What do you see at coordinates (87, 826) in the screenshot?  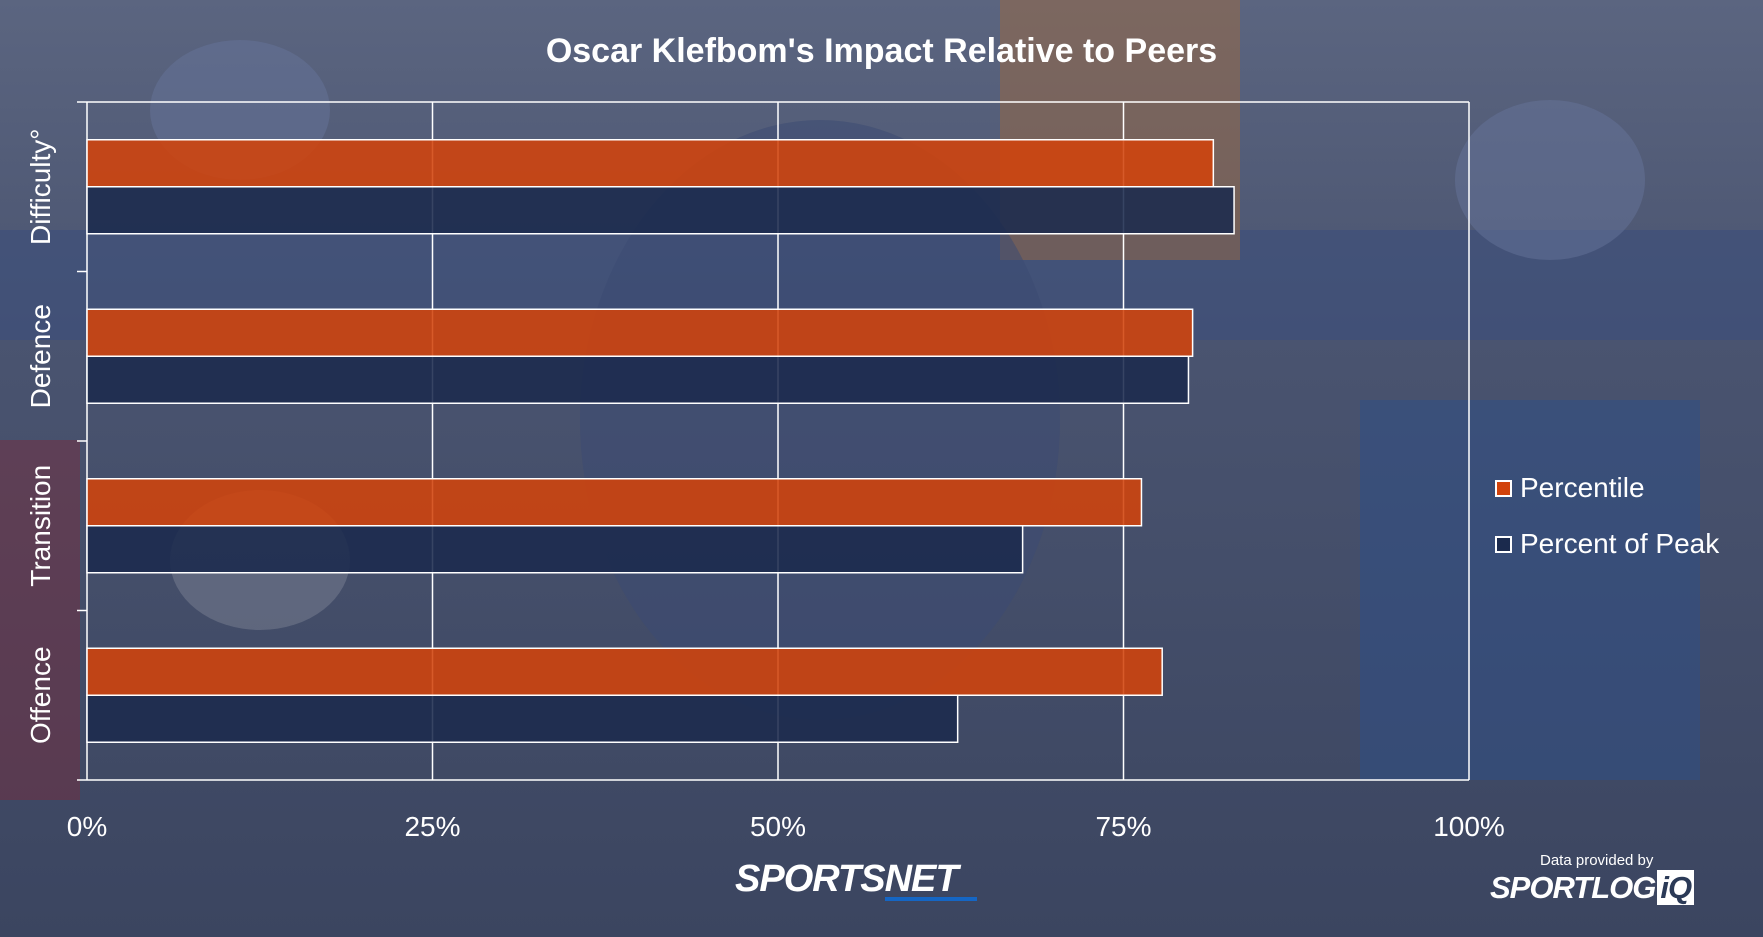 I see `x-tick-label: 0%` at bounding box center [87, 826].